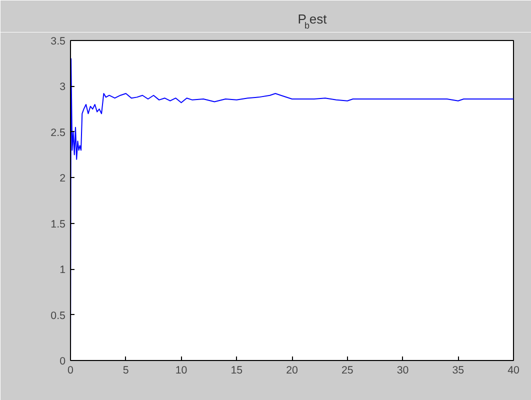 This screenshot has width=531, height=400. I want to click on x-tick-label: 25, so click(347, 370).